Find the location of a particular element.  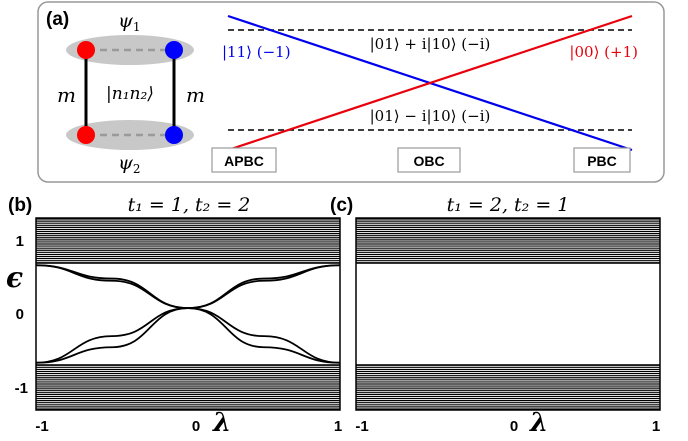

site-red-bottom is located at coordinates (86, 135).